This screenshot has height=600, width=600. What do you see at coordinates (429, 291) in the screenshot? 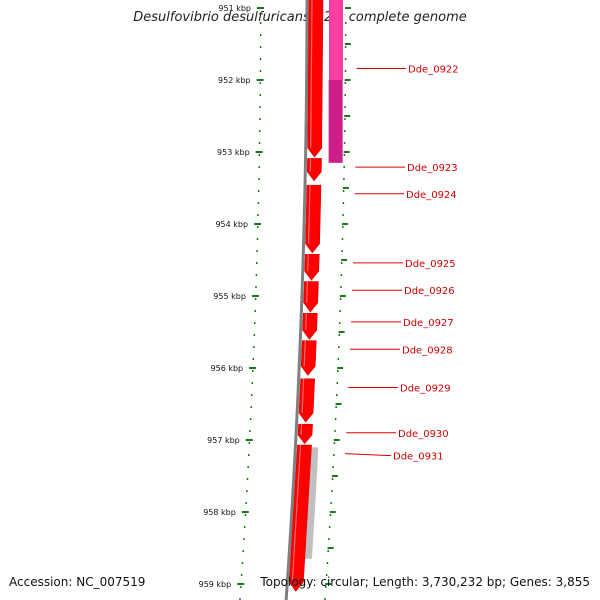
I see `gene-label-dde_0926: Dde_0926` at bounding box center [429, 291].